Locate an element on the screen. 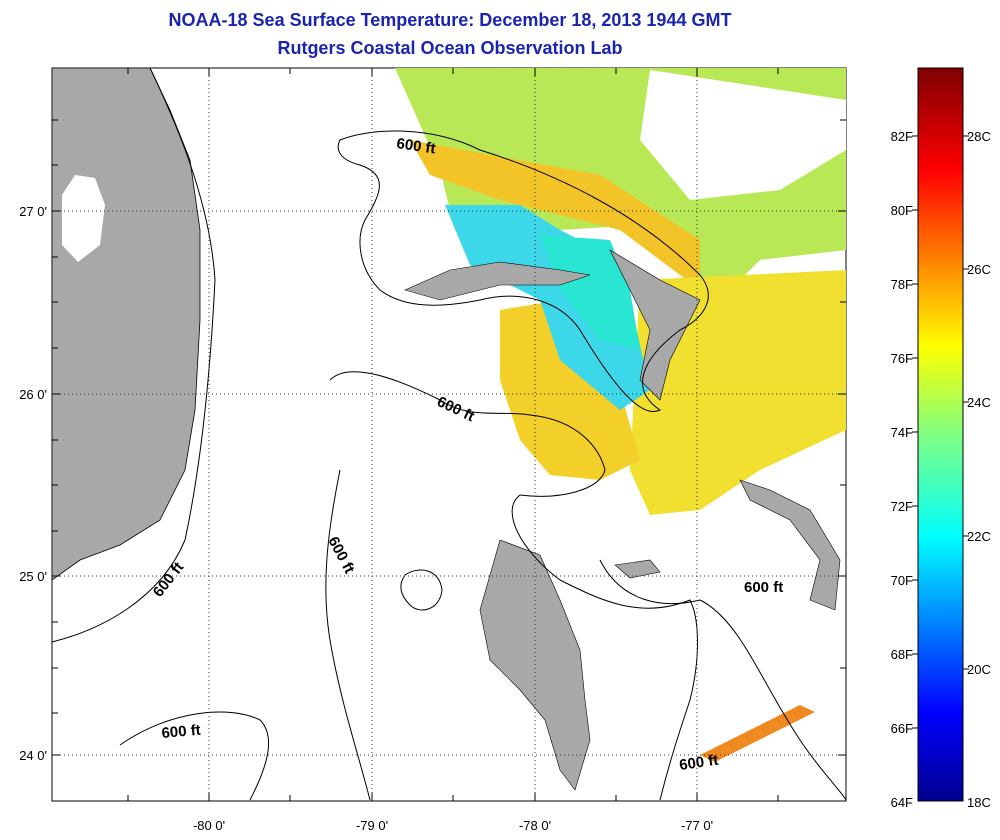 Image resolution: width=1000 pixels, height=840 pixels. colorbar-ticks is located at coordinates (940, 432).